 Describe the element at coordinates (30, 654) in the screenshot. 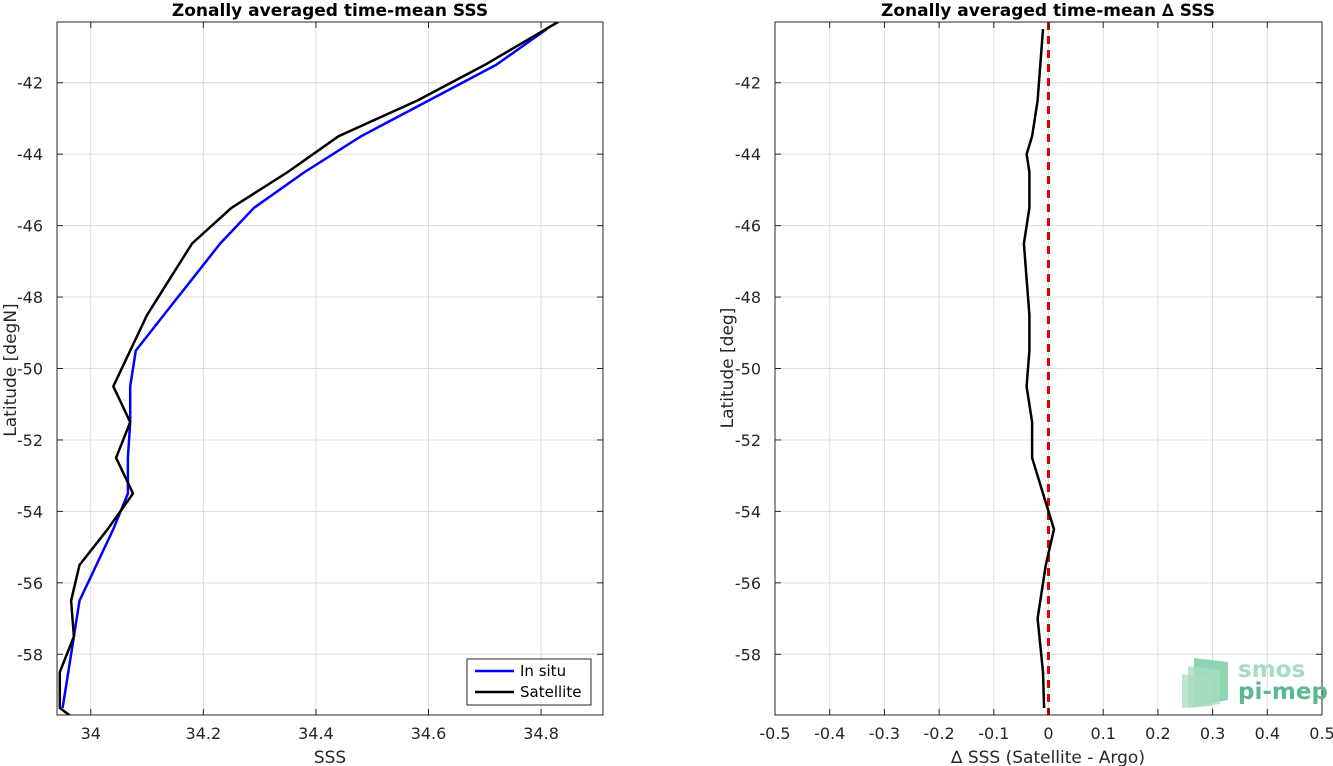

I see `sss-y-tick-label: -58` at that location.